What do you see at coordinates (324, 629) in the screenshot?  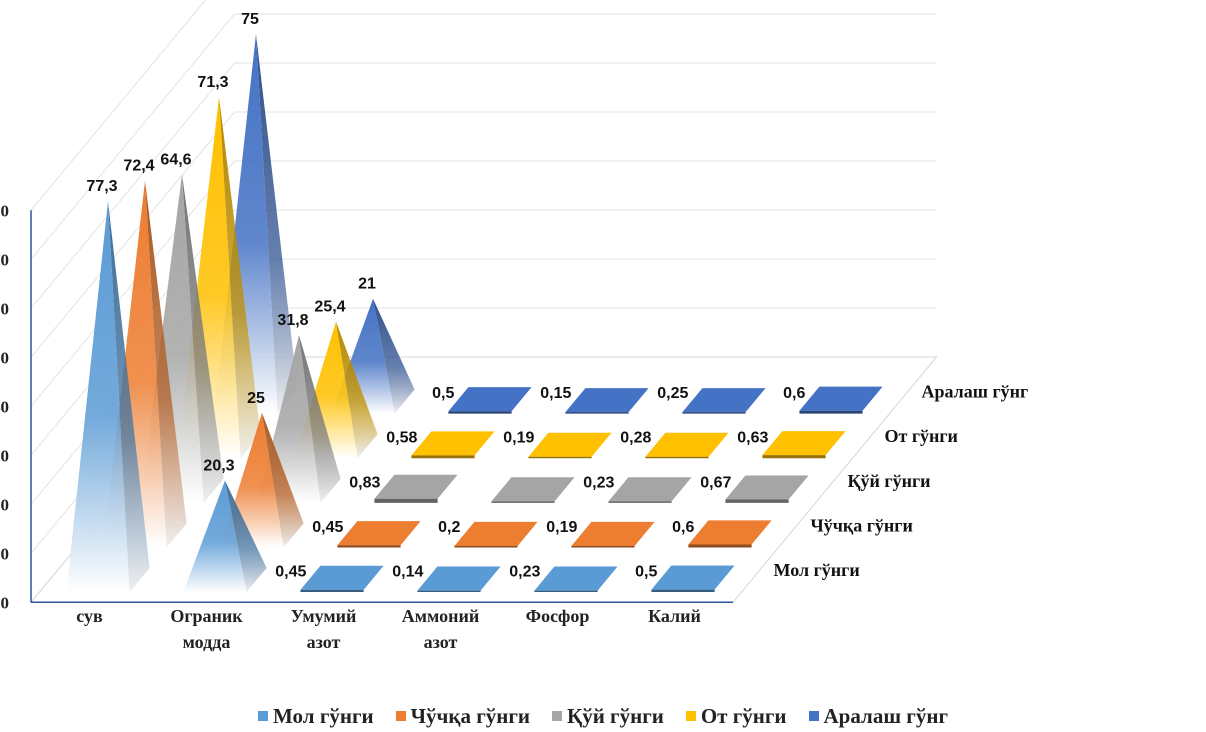 I see `x-tick-label: Умумий азот` at bounding box center [324, 629].